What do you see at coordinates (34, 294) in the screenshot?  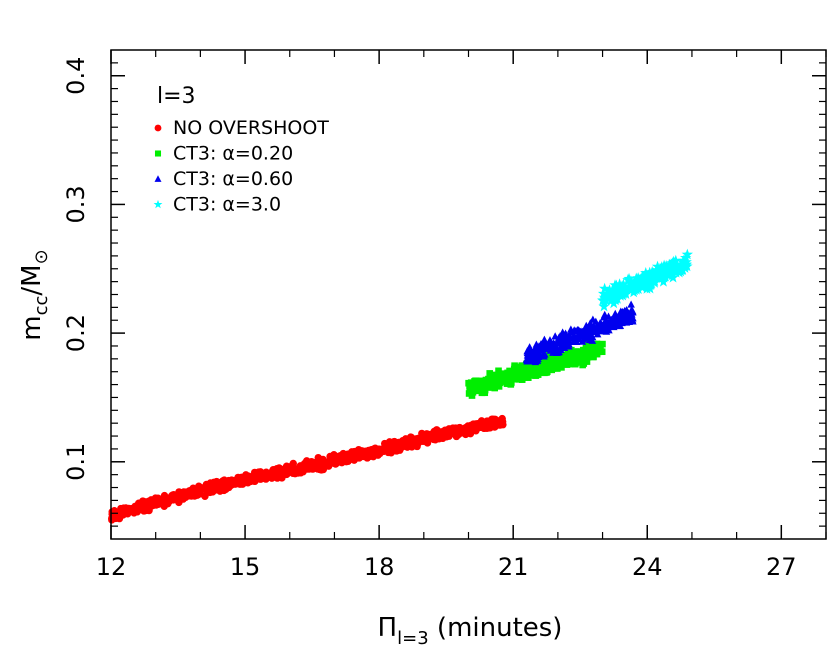 I see `y-axis-label: mcc/M⊙` at bounding box center [34, 294].